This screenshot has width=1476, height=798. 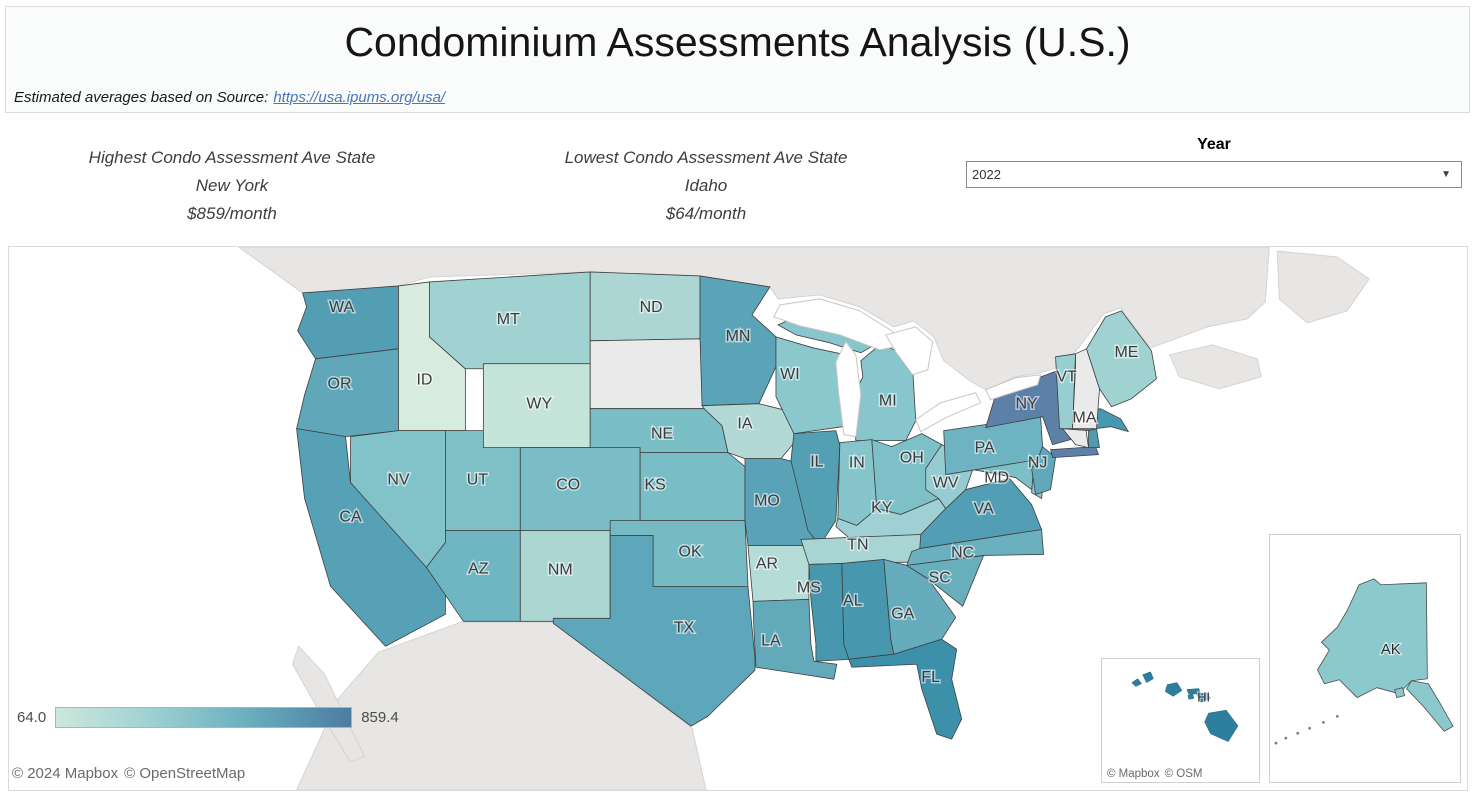 I want to click on hawaii-inset: HI © Mapbox © OSM, so click(x=1180, y=720).